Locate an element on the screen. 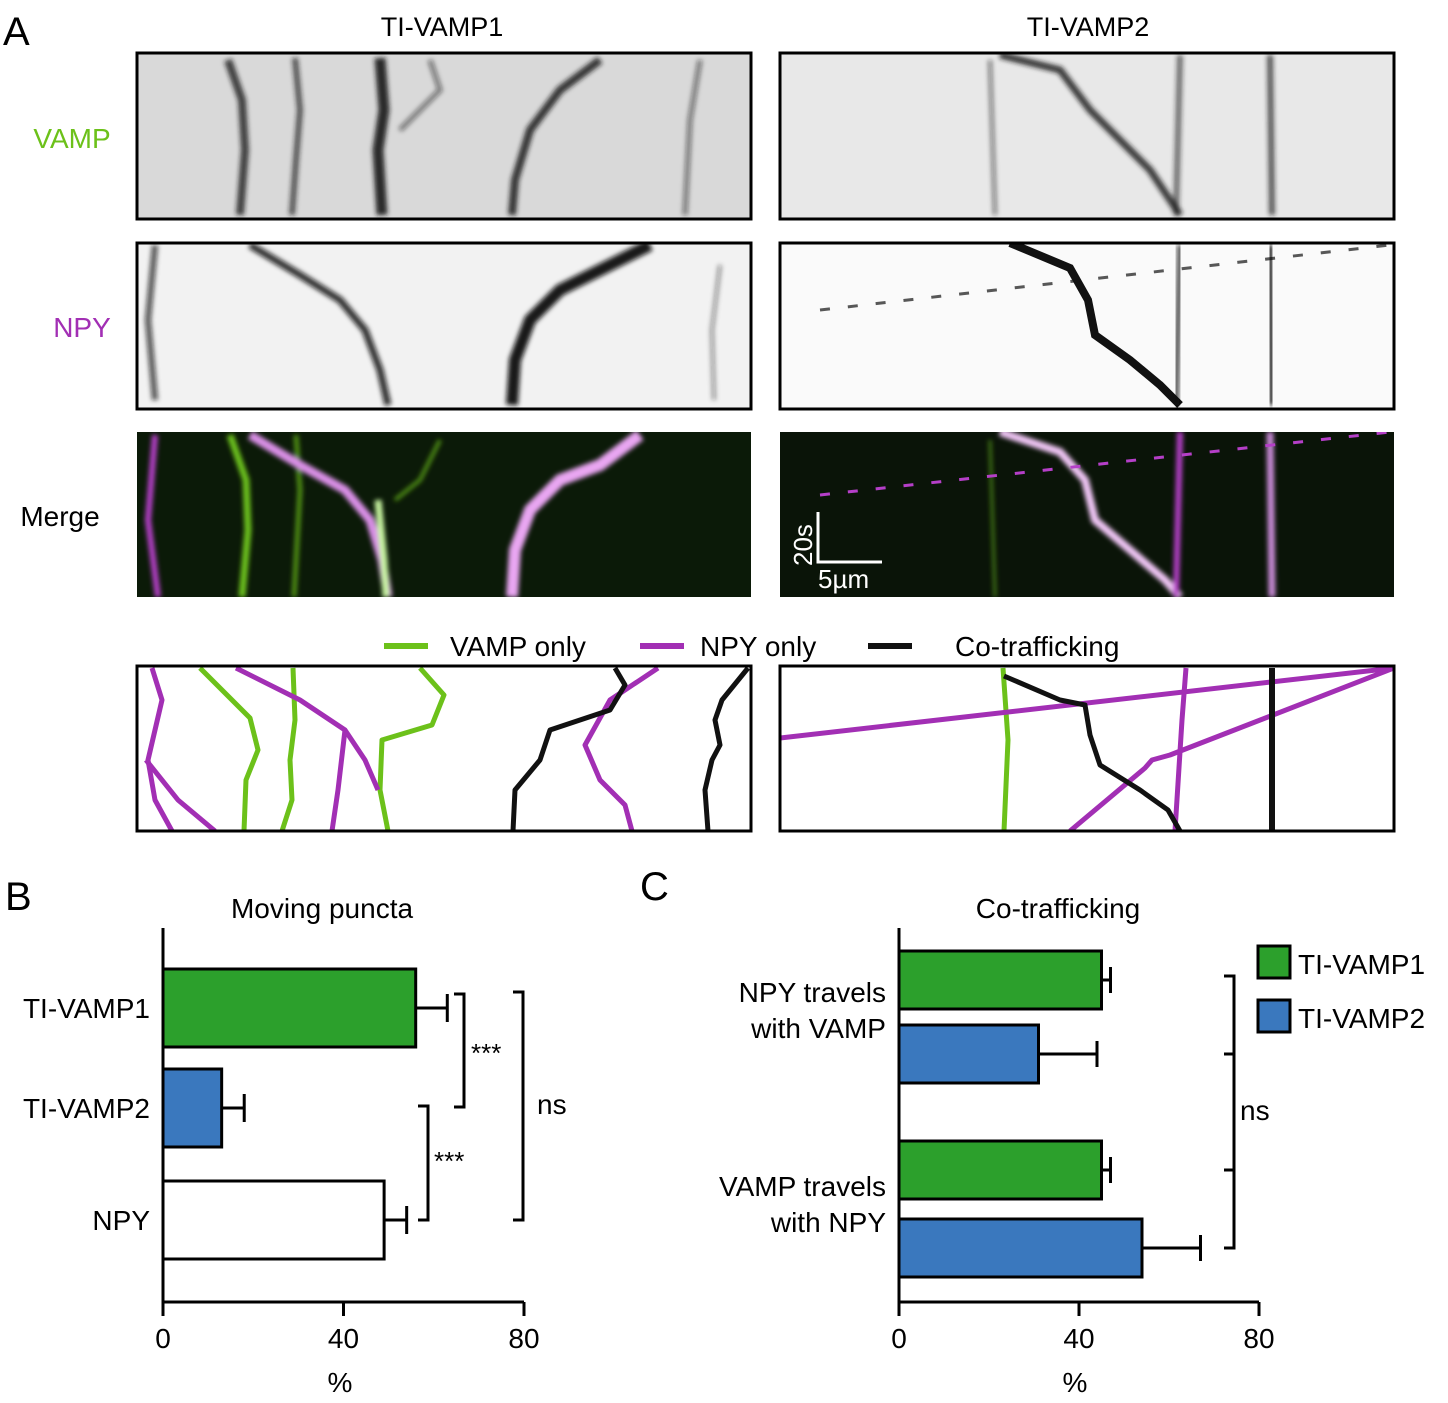 Image resolution: width=1448 pixels, height=1403 pixels. col-title-vamp2: TI-VAMP2 is located at coordinates (1088, 27).